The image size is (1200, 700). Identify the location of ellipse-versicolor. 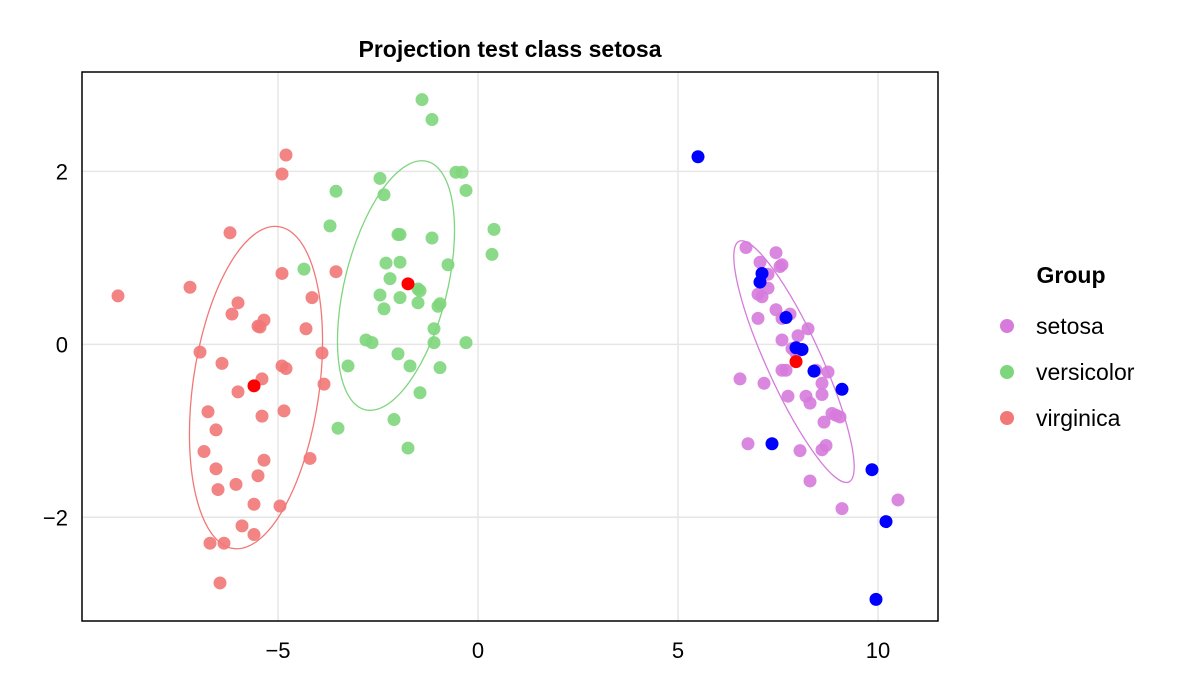
(396, 285).